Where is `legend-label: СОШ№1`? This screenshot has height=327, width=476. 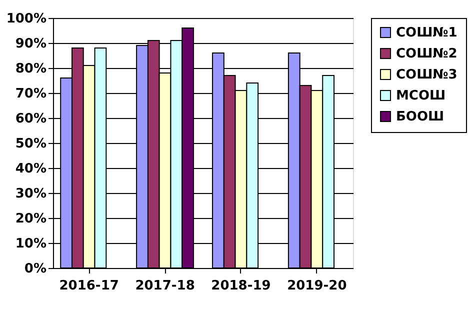
legend-label: СОШ№1 is located at coordinates (427, 33).